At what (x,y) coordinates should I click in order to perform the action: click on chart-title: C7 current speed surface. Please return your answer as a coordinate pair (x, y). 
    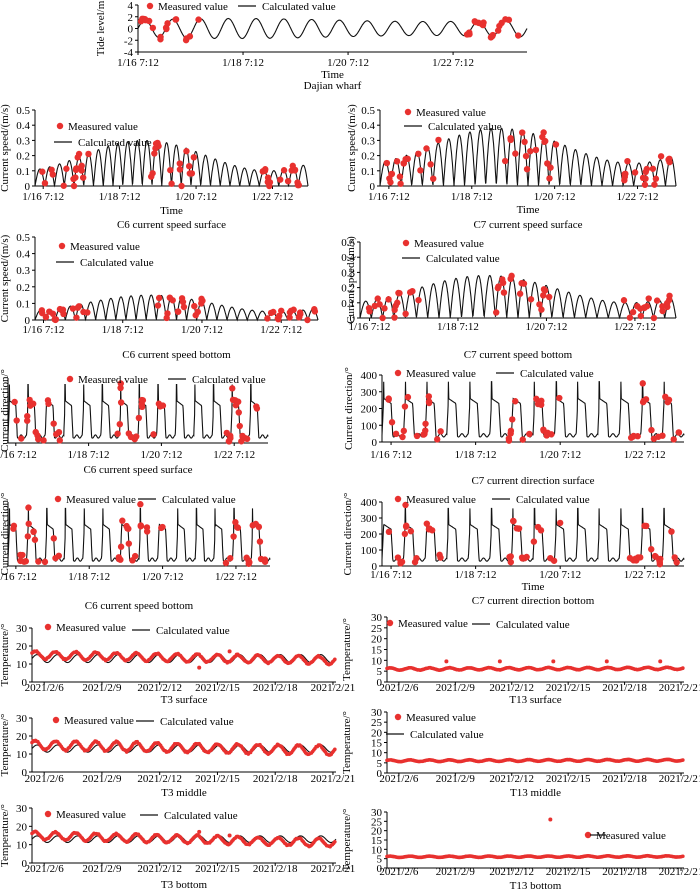
    Looking at the image, I should click on (527, 225).